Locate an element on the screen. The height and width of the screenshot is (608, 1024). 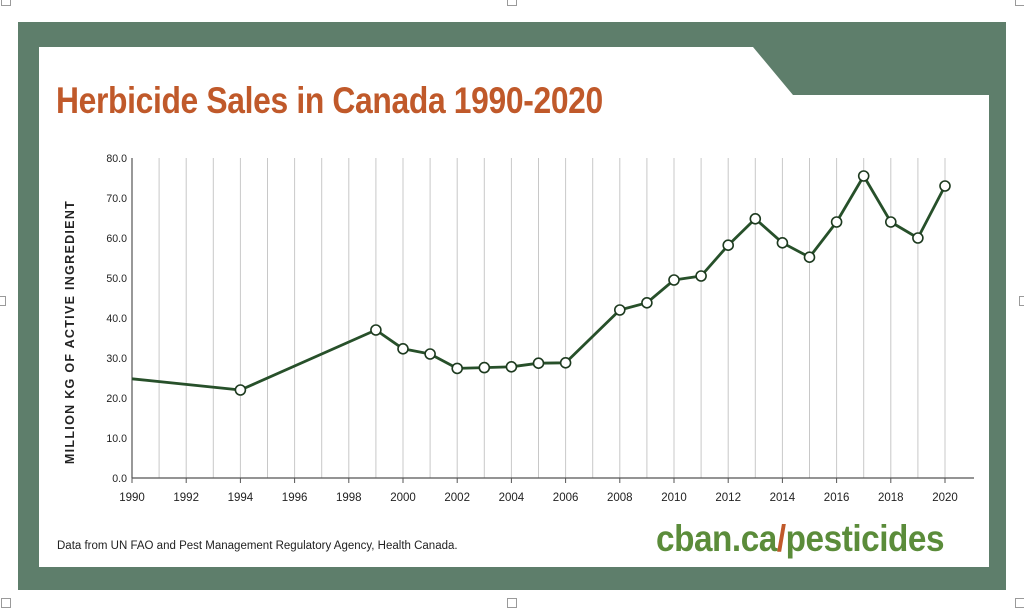
y-tick-label: 50.0 is located at coordinates (116, 279).